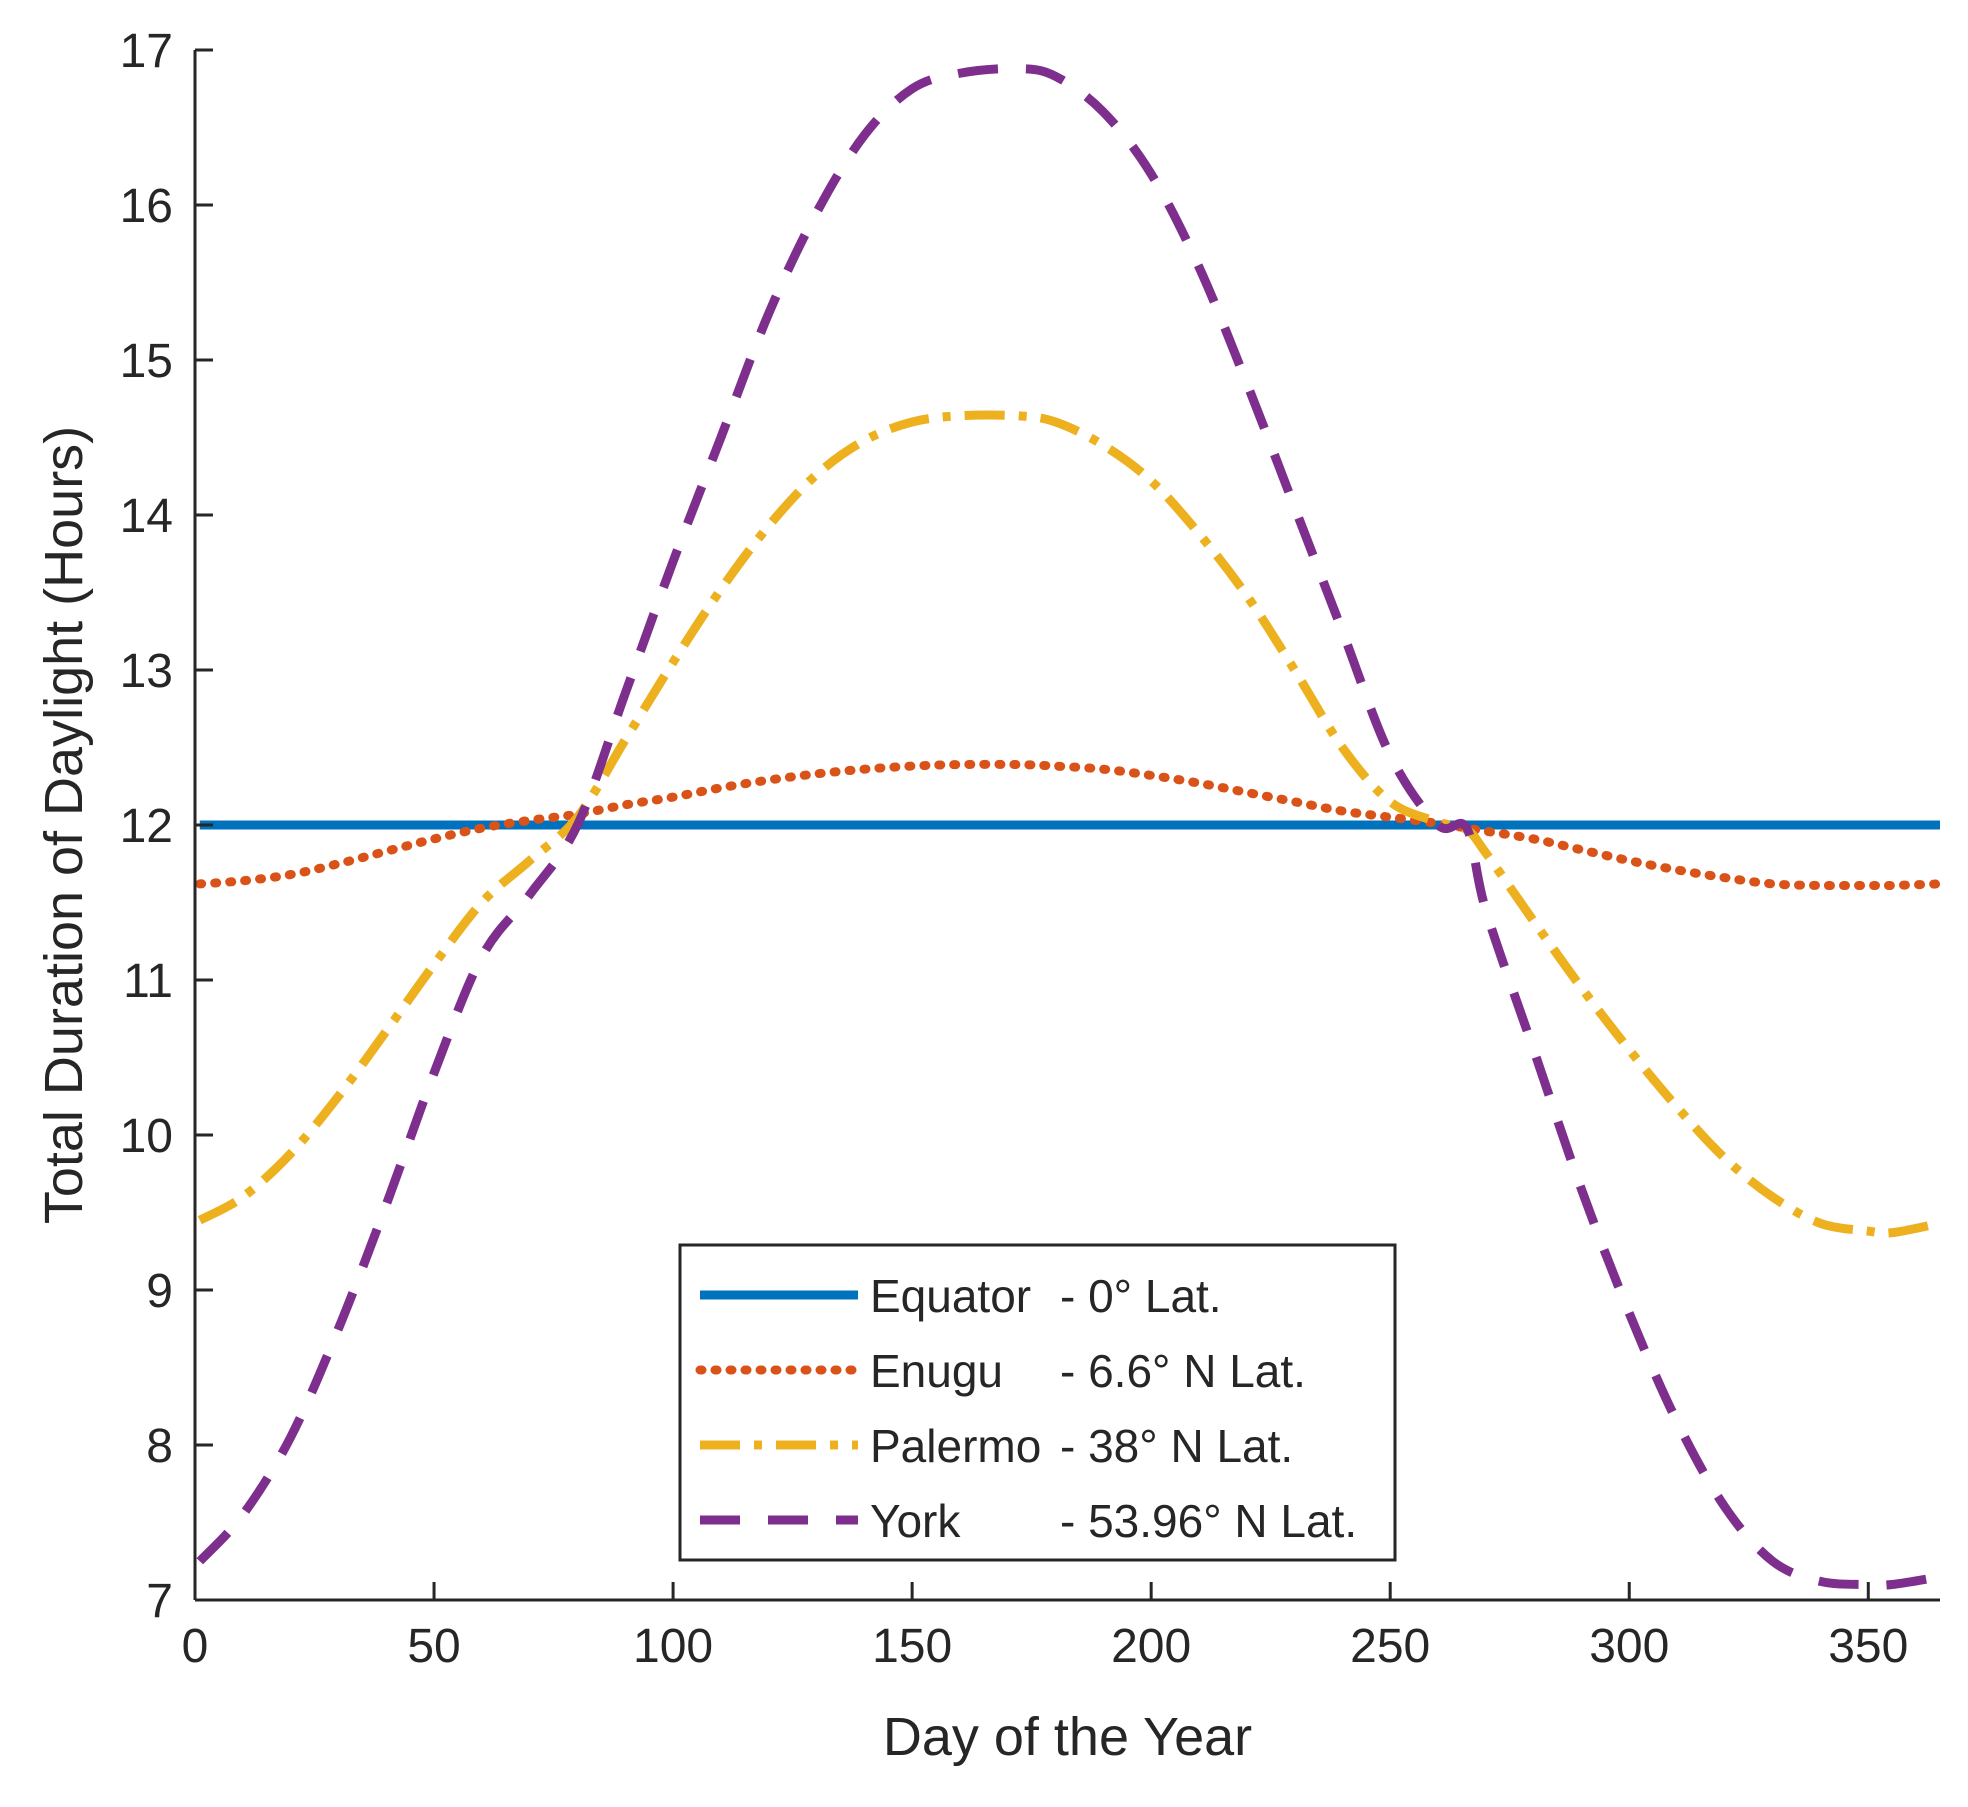  What do you see at coordinates (146, 826) in the screenshot?
I see `y-tick-label: 12` at bounding box center [146, 826].